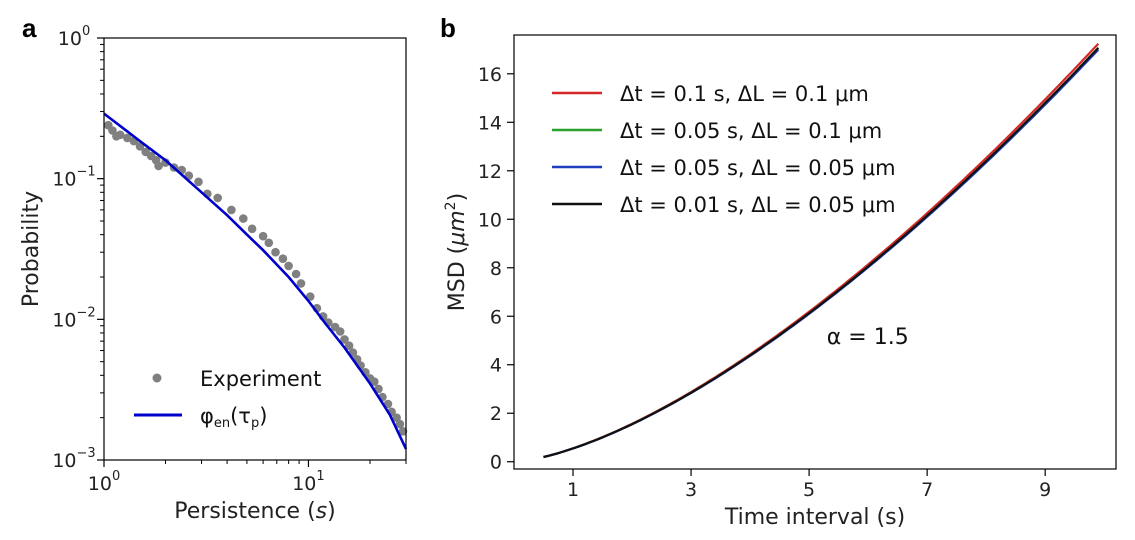 The image size is (1135, 540). Describe the element at coordinates (73, 318) in the screenshot. I see `a-ytick-label-2: 10⁻²` at that location.